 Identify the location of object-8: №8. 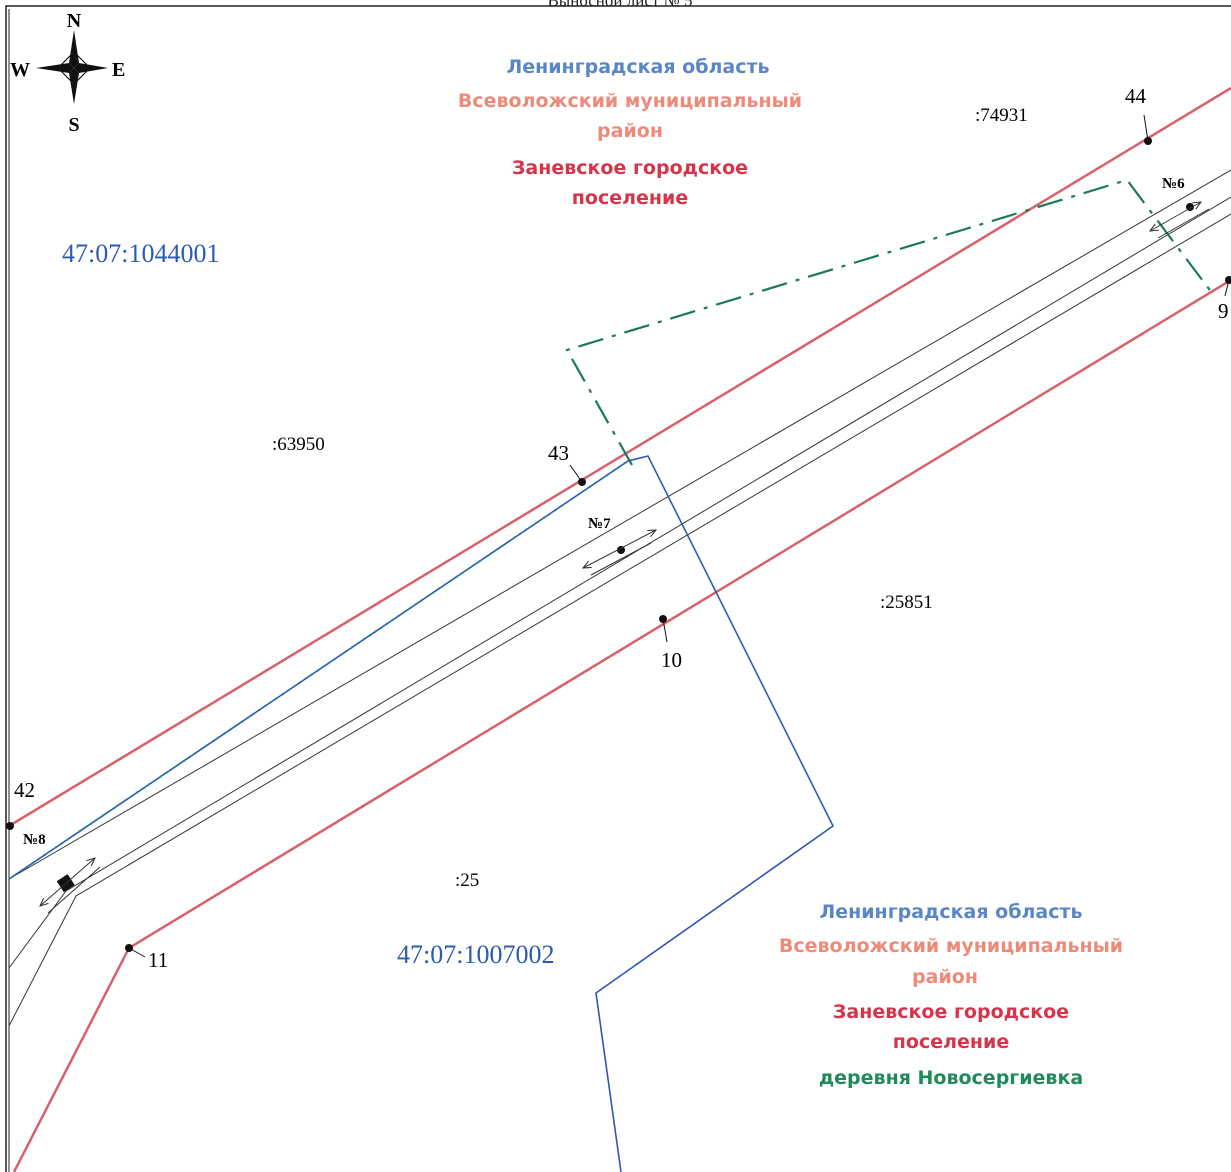
(62, 873).